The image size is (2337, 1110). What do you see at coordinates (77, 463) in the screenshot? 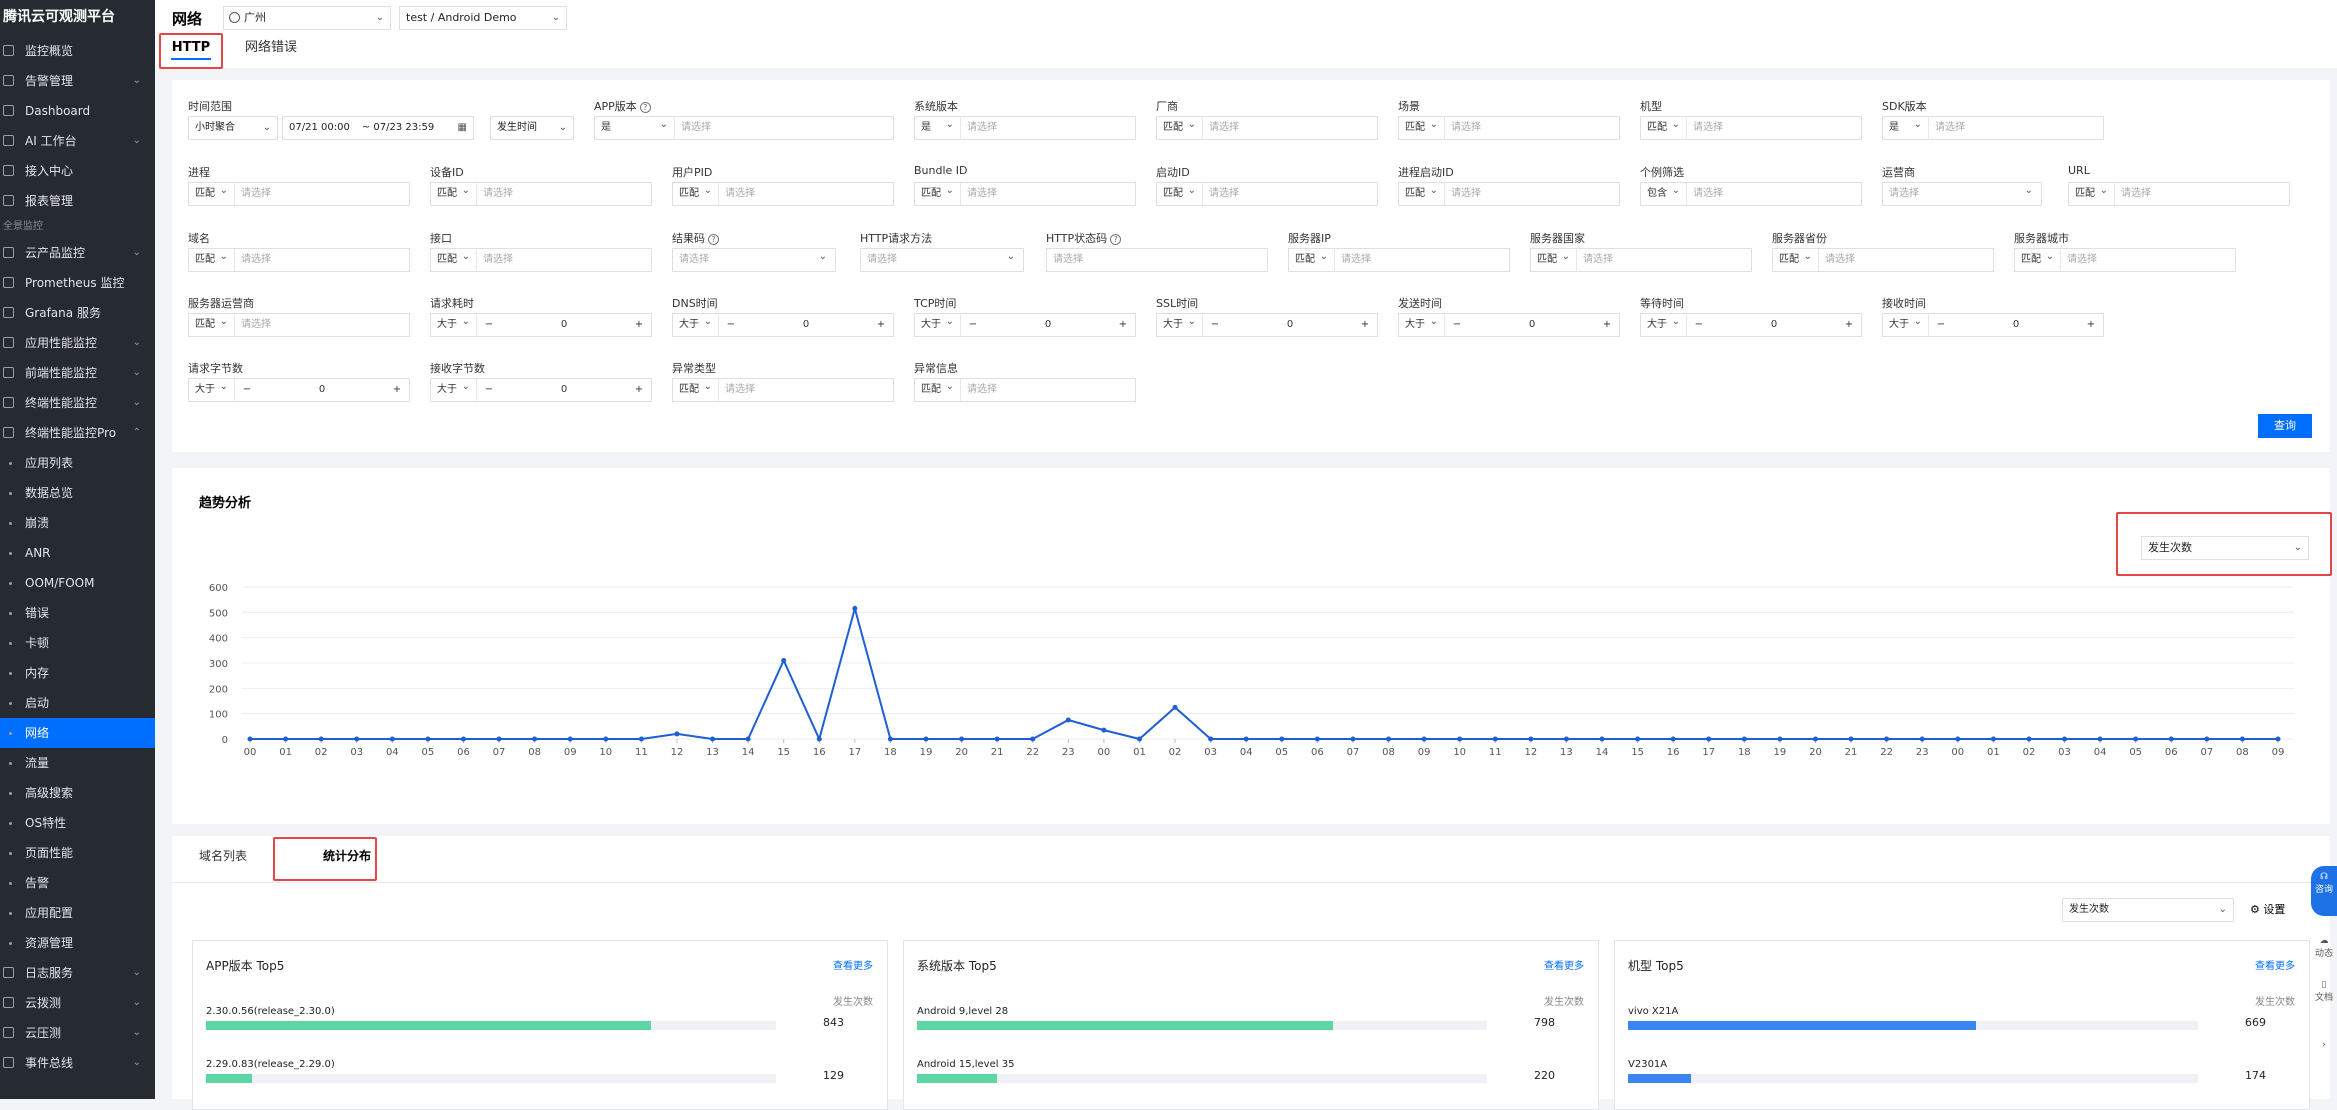
I see `sidebar-sub-item: 应用列表` at bounding box center [77, 463].